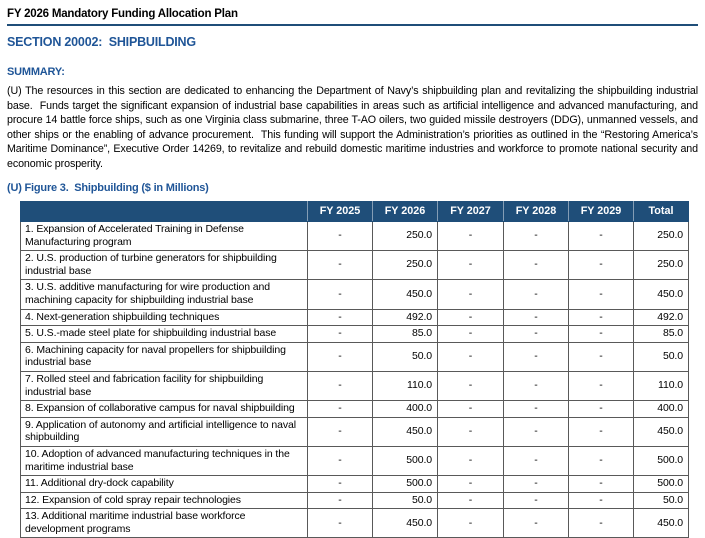 The height and width of the screenshot is (538, 705). I want to click on title-divider, so click(352, 25).